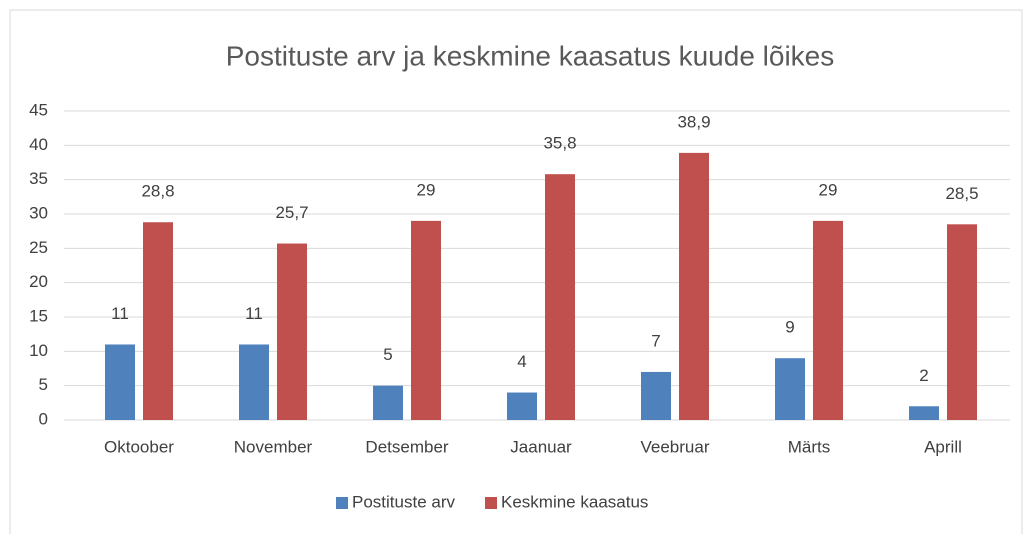 The width and height of the screenshot is (1033, 534). I want to click on x-tick-label: Oktoober, so click(139, 446).